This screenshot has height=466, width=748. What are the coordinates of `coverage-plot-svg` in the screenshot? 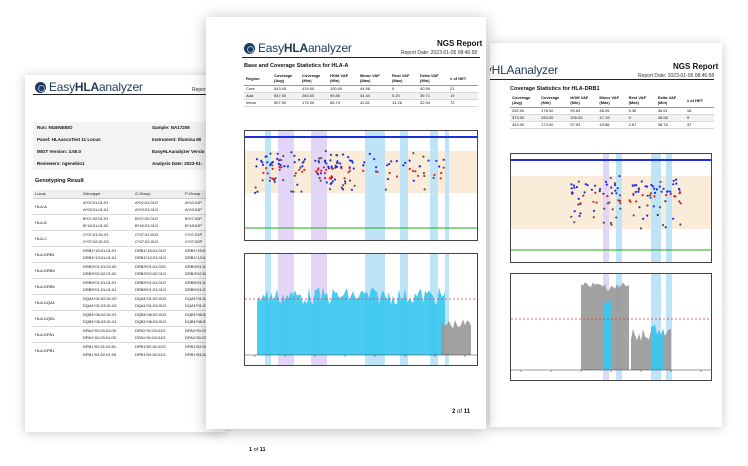 It's located at (361, 309).